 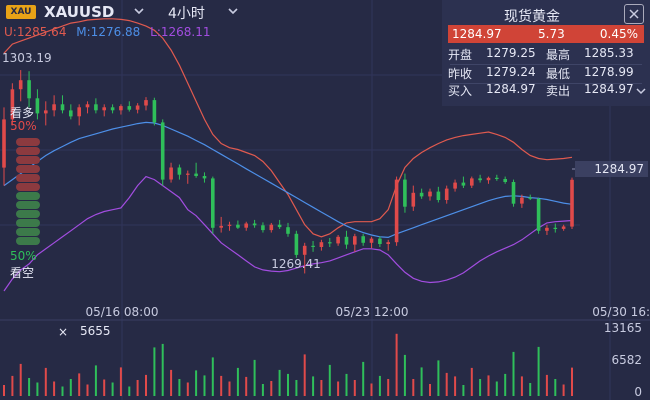 I want to click on volume-value: 5655, so click(x=95, y=331).